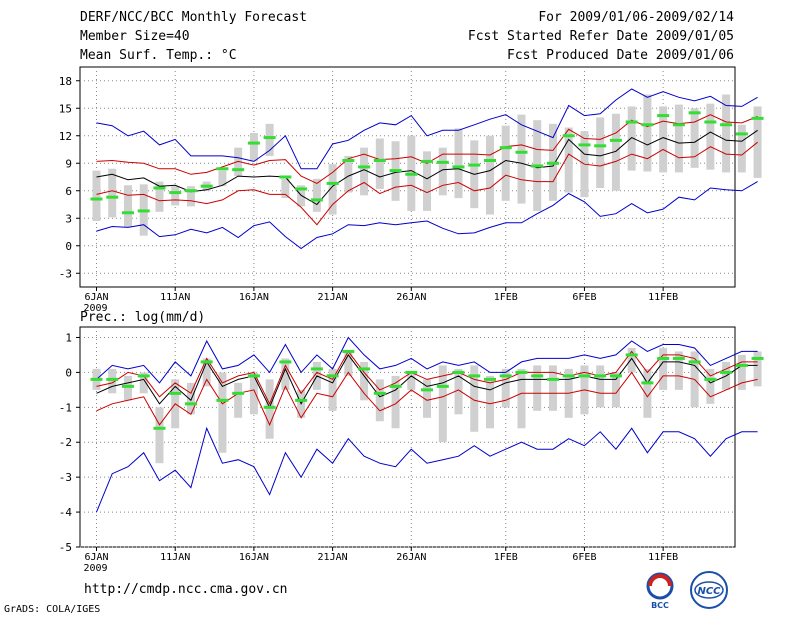  I want to click on prec-x-tick-label: 6FEB, so click(584, 557).